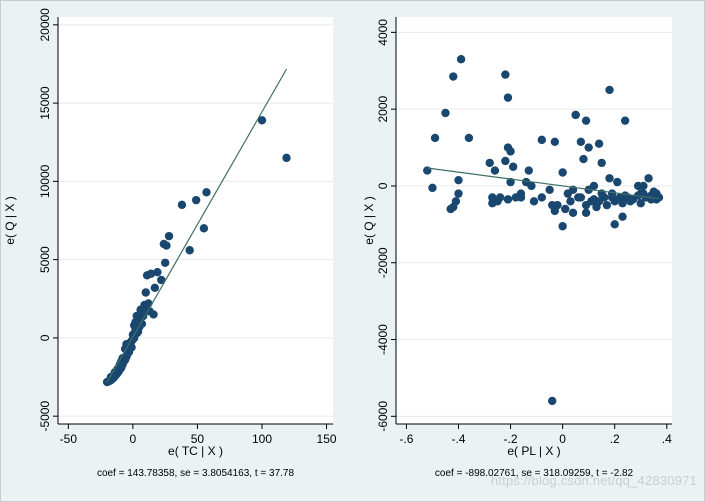  Describe the element at coordinates (45, 25) in the screenshot. I see `y-tick-label: 20000` at that location.